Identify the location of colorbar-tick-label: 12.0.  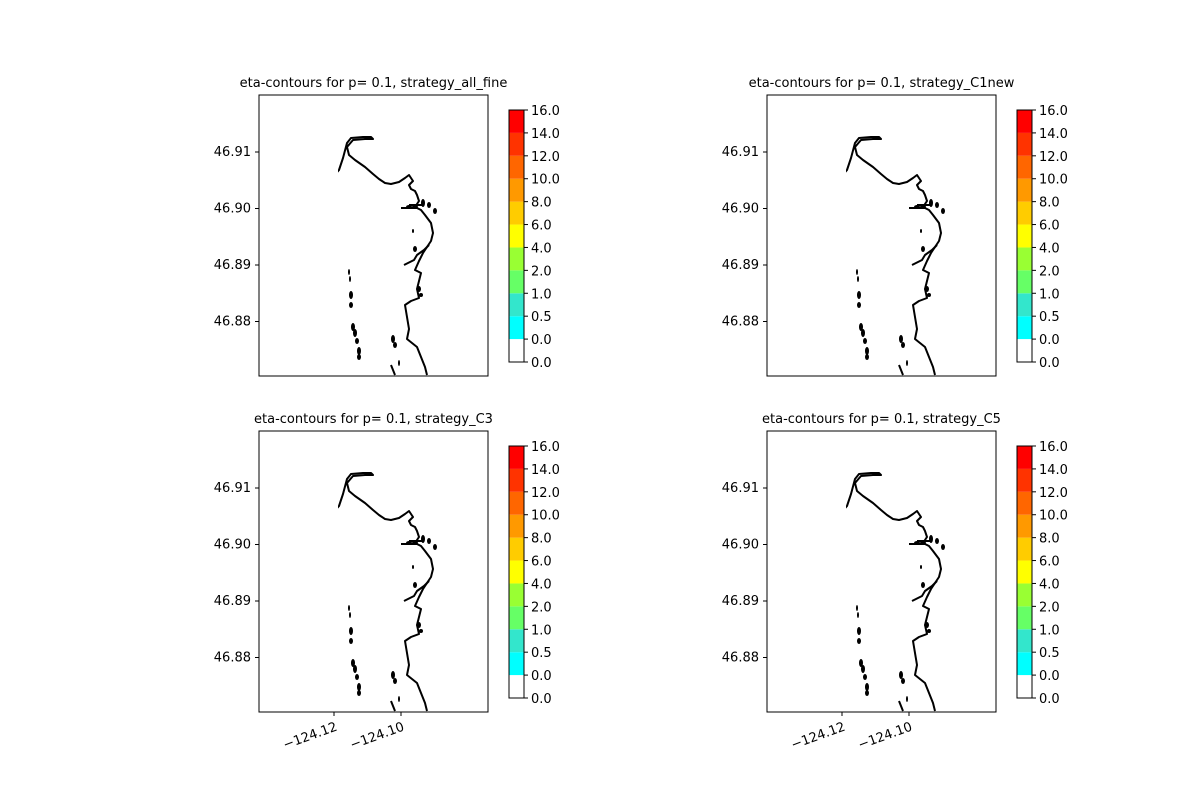
(545, 493).